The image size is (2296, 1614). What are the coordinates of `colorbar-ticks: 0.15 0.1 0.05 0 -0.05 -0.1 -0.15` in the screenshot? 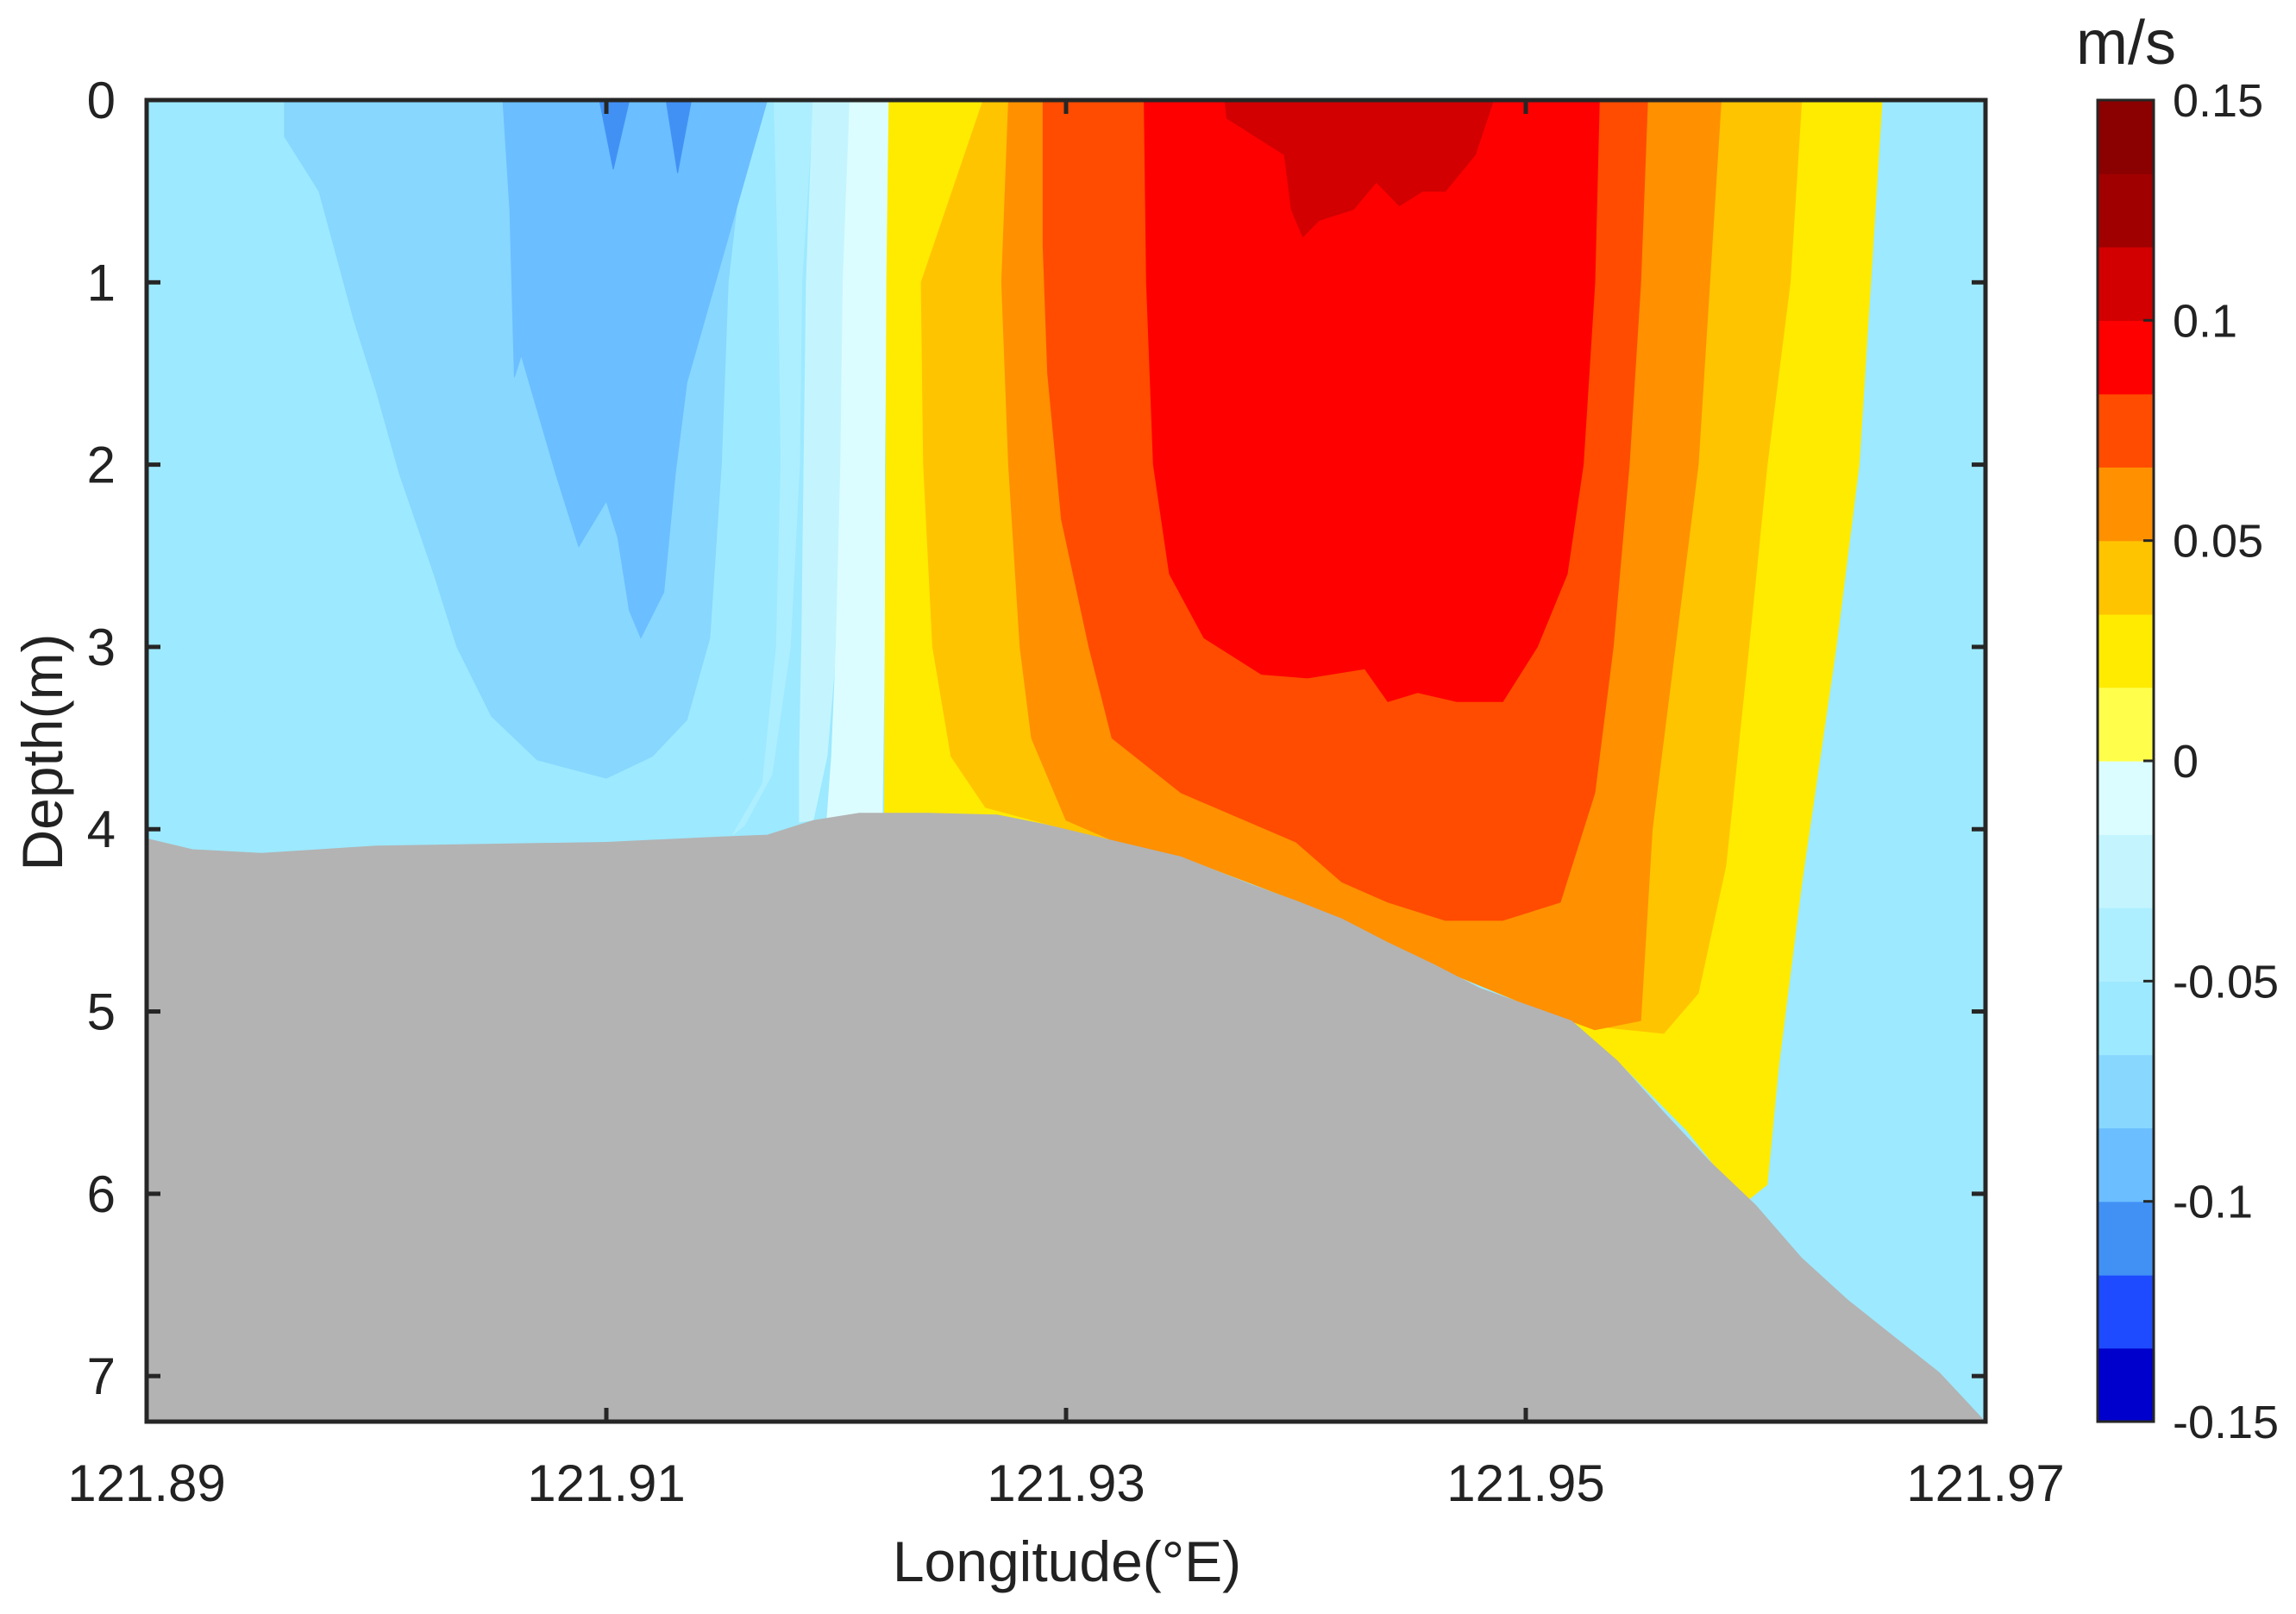 It's located at (2211, 761).